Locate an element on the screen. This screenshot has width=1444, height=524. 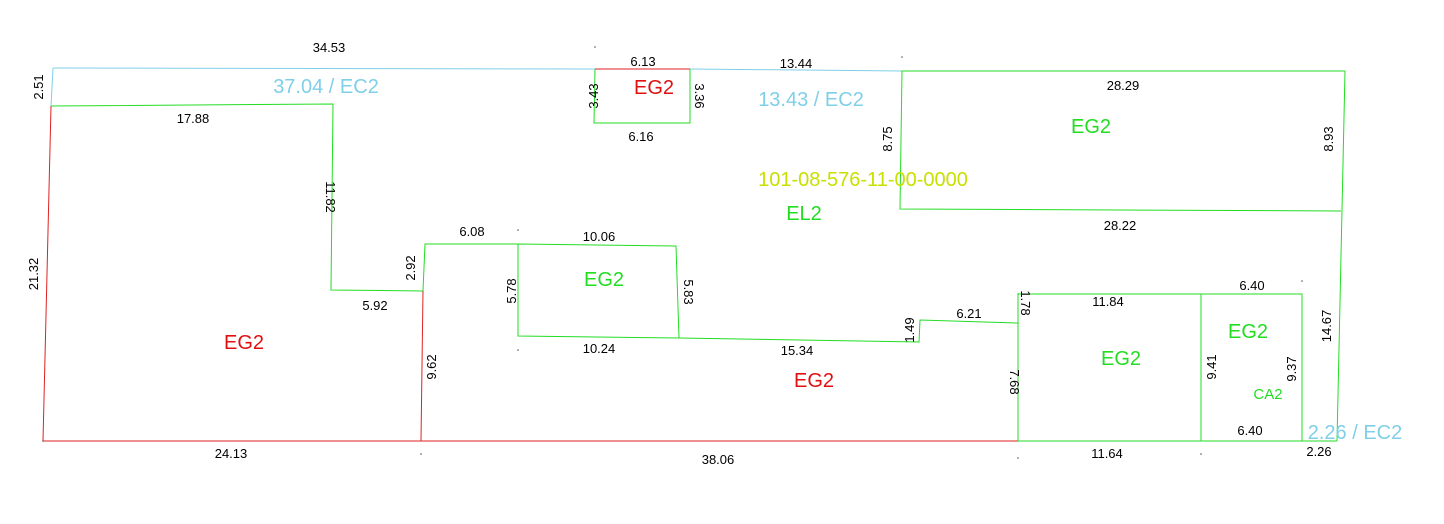
dim-label: 34.53 is located at coordinates (329, 47).